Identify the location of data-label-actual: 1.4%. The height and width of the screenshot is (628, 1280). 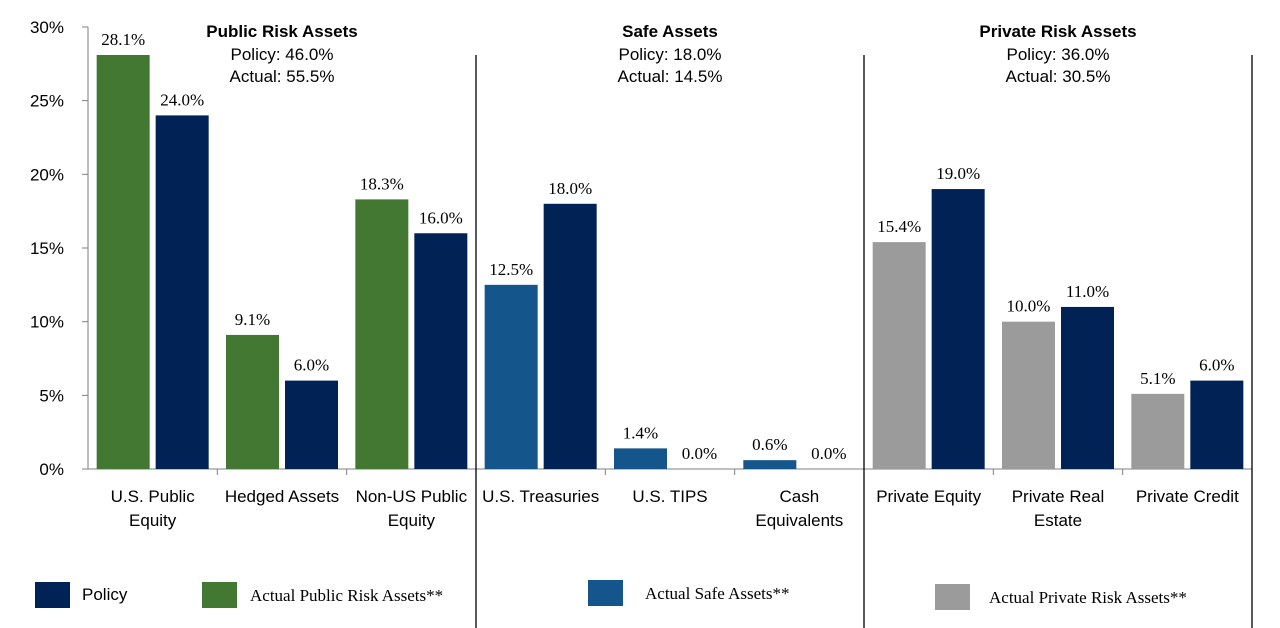
(640, 432).